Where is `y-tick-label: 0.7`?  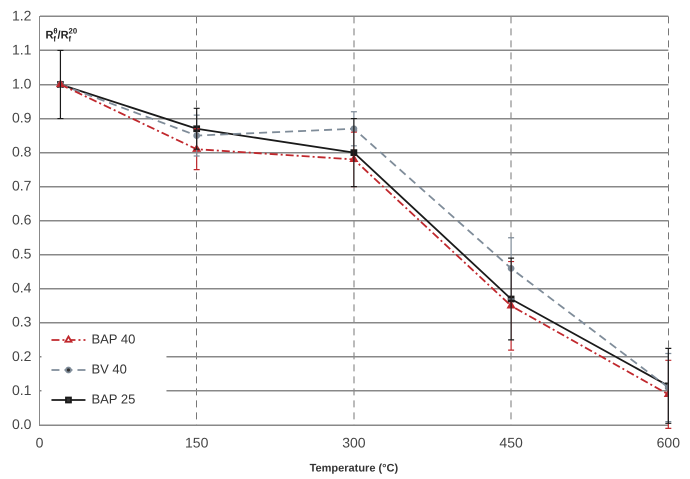 y-tick-label: 0.7 is located at coordinates (22, 186).